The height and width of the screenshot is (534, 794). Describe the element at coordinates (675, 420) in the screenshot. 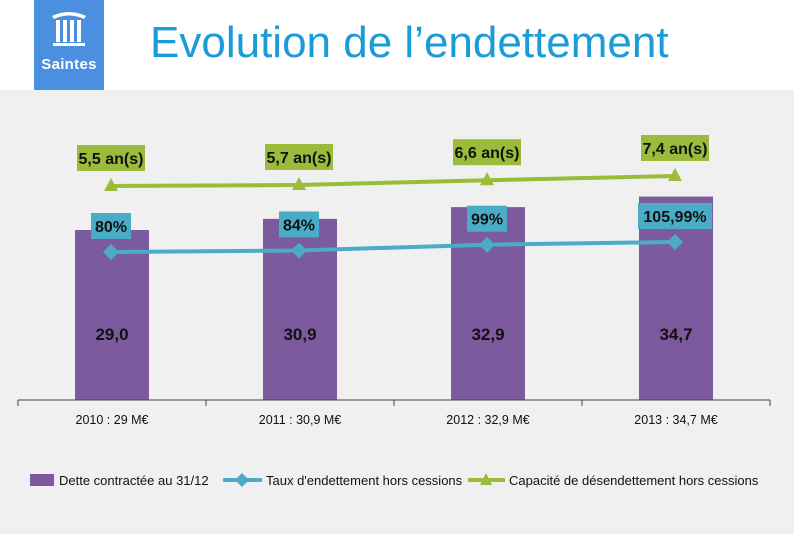

I see `x-tick-label-3: 2013 : 34,7 M€` at that location.